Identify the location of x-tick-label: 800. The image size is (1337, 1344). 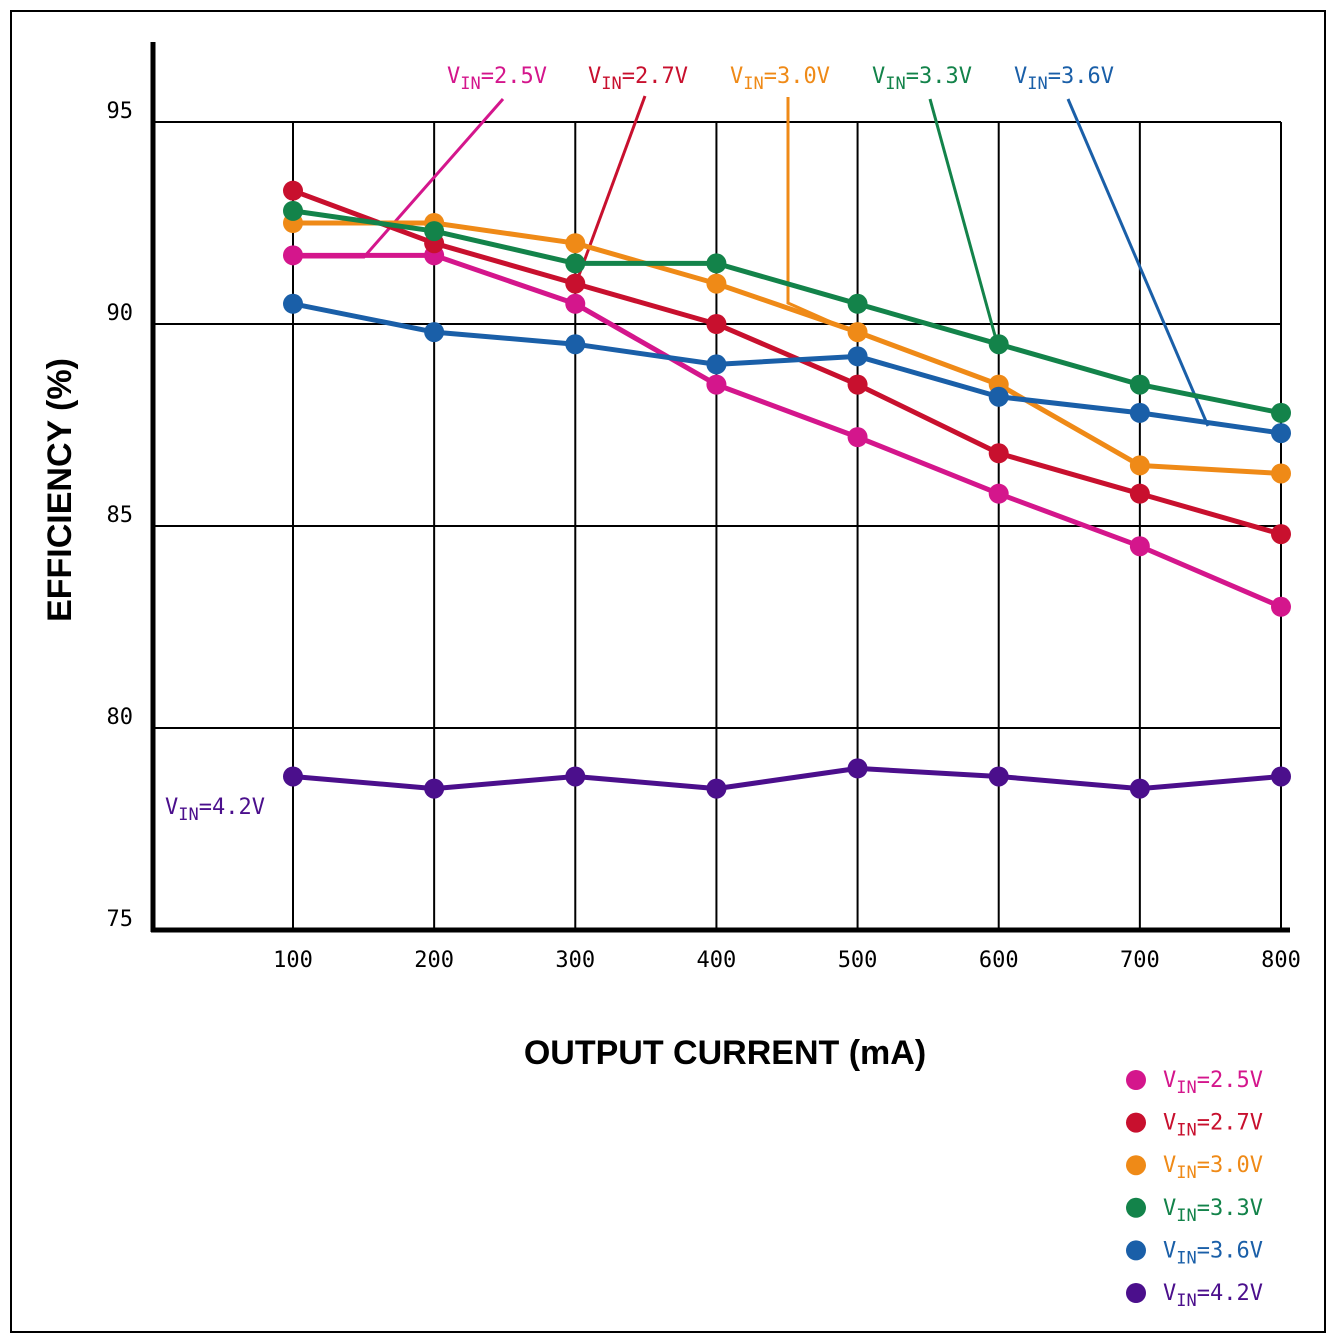
(1281, 960).